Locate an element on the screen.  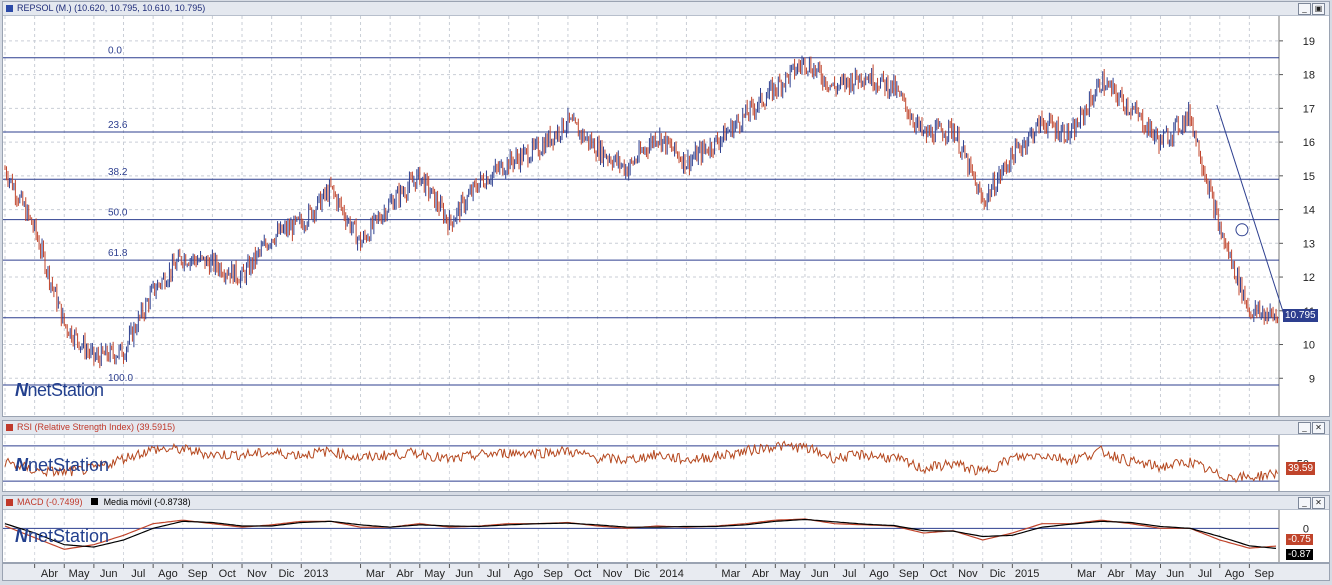
macd-value-badge: -0.75 is located at coordinates (1299, 539).